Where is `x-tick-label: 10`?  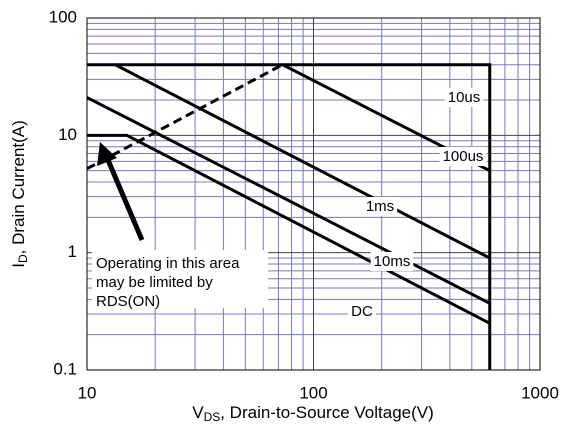 x-tick-label: 10 is located at coordinates (87, 392).